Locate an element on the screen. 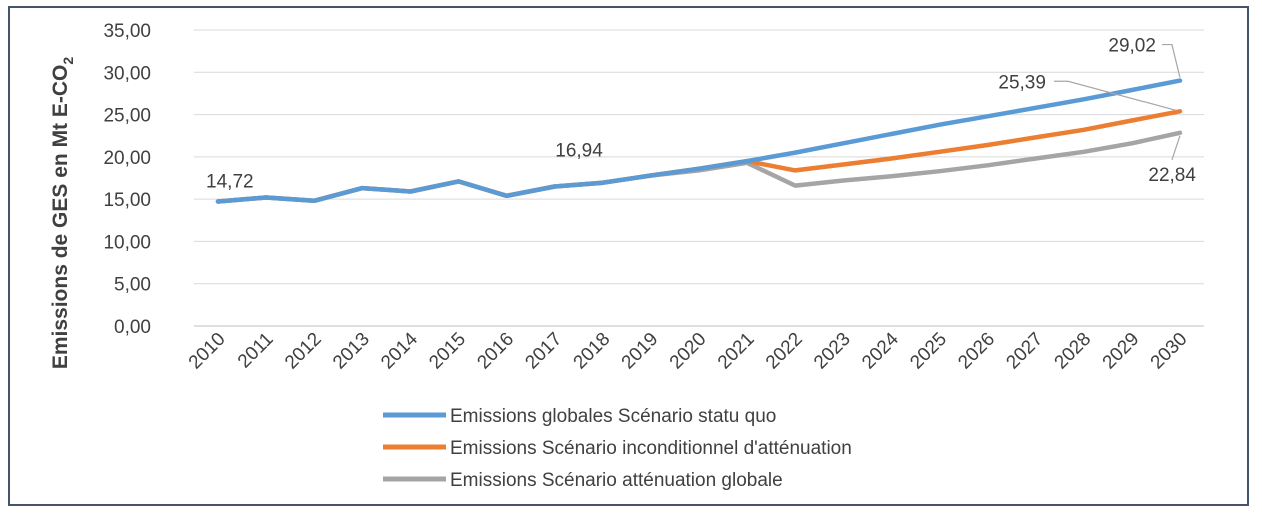 The image size is (1262, 516). x-tick-label: 2014 is located at coordinates (399, 350).